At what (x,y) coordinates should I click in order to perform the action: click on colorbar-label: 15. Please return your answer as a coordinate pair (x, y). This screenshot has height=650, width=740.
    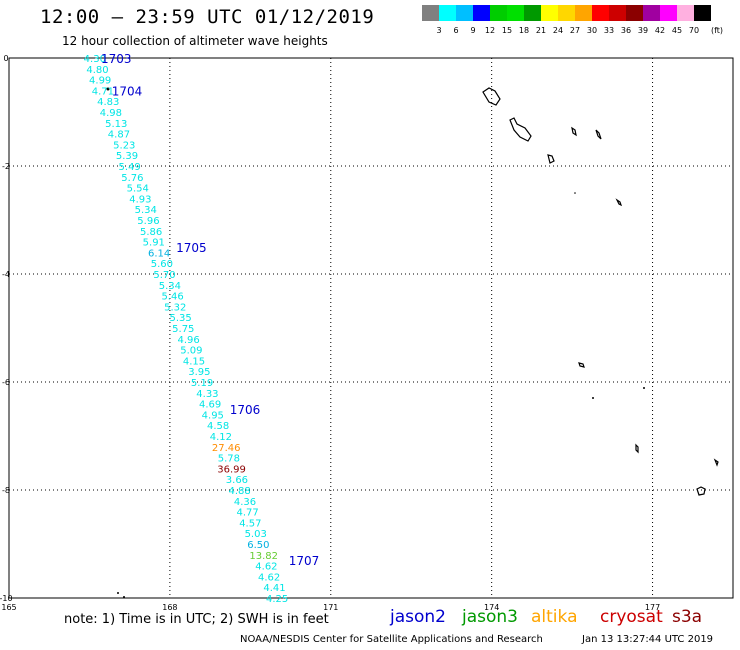
    Looking at the image, I should click on (507, 30).